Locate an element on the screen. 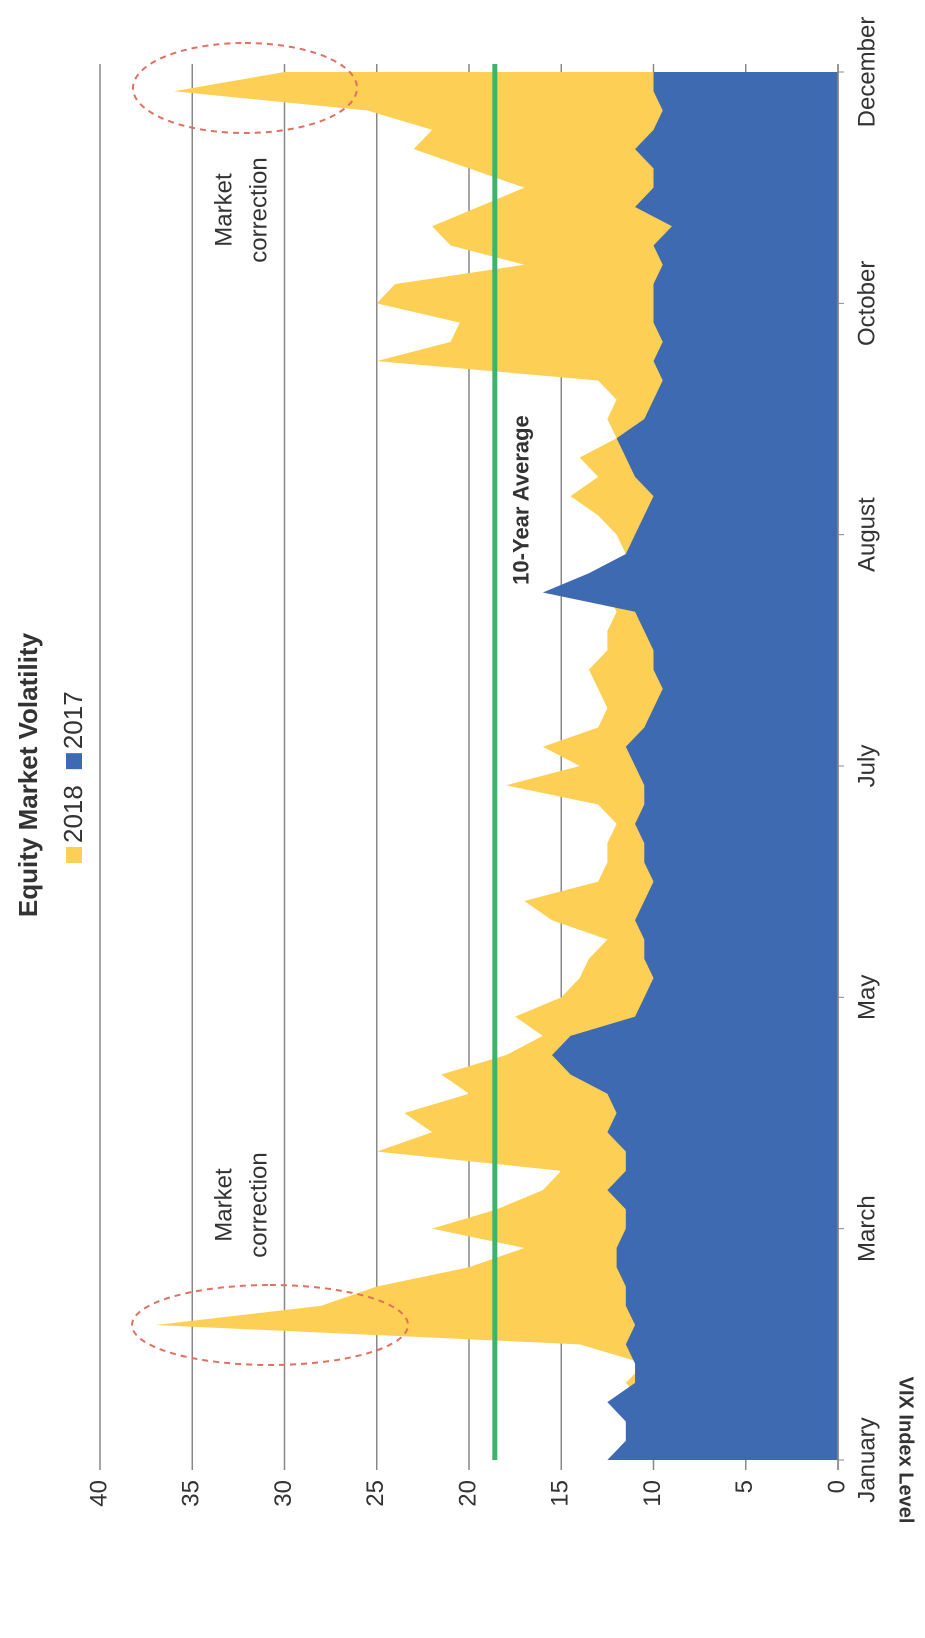 Image resolution: width=925 pixels, height=1638 pixels. y-tick-label: 0 is located at coordinates (836, 1486).